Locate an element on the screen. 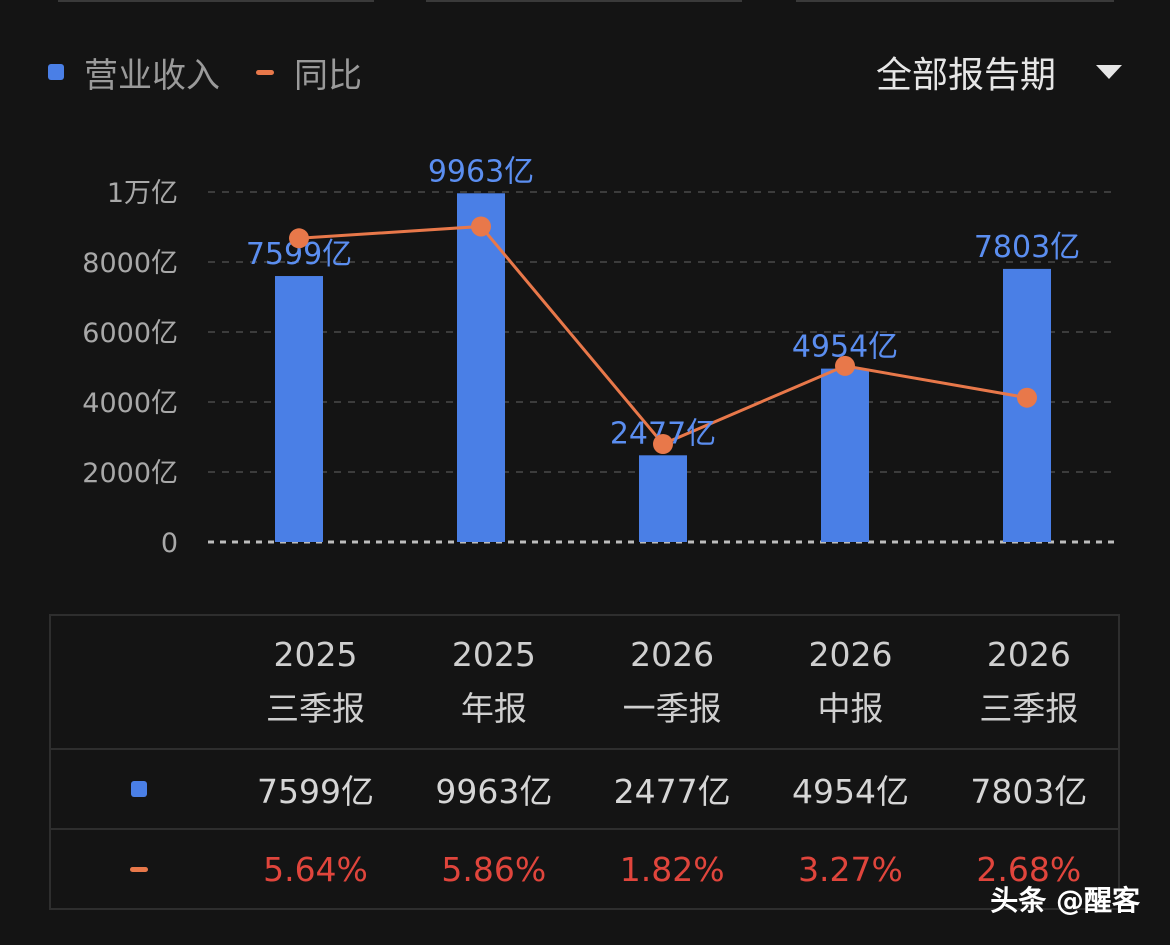  yoy-cell: 5.86% is located at coordinates (494, 869).